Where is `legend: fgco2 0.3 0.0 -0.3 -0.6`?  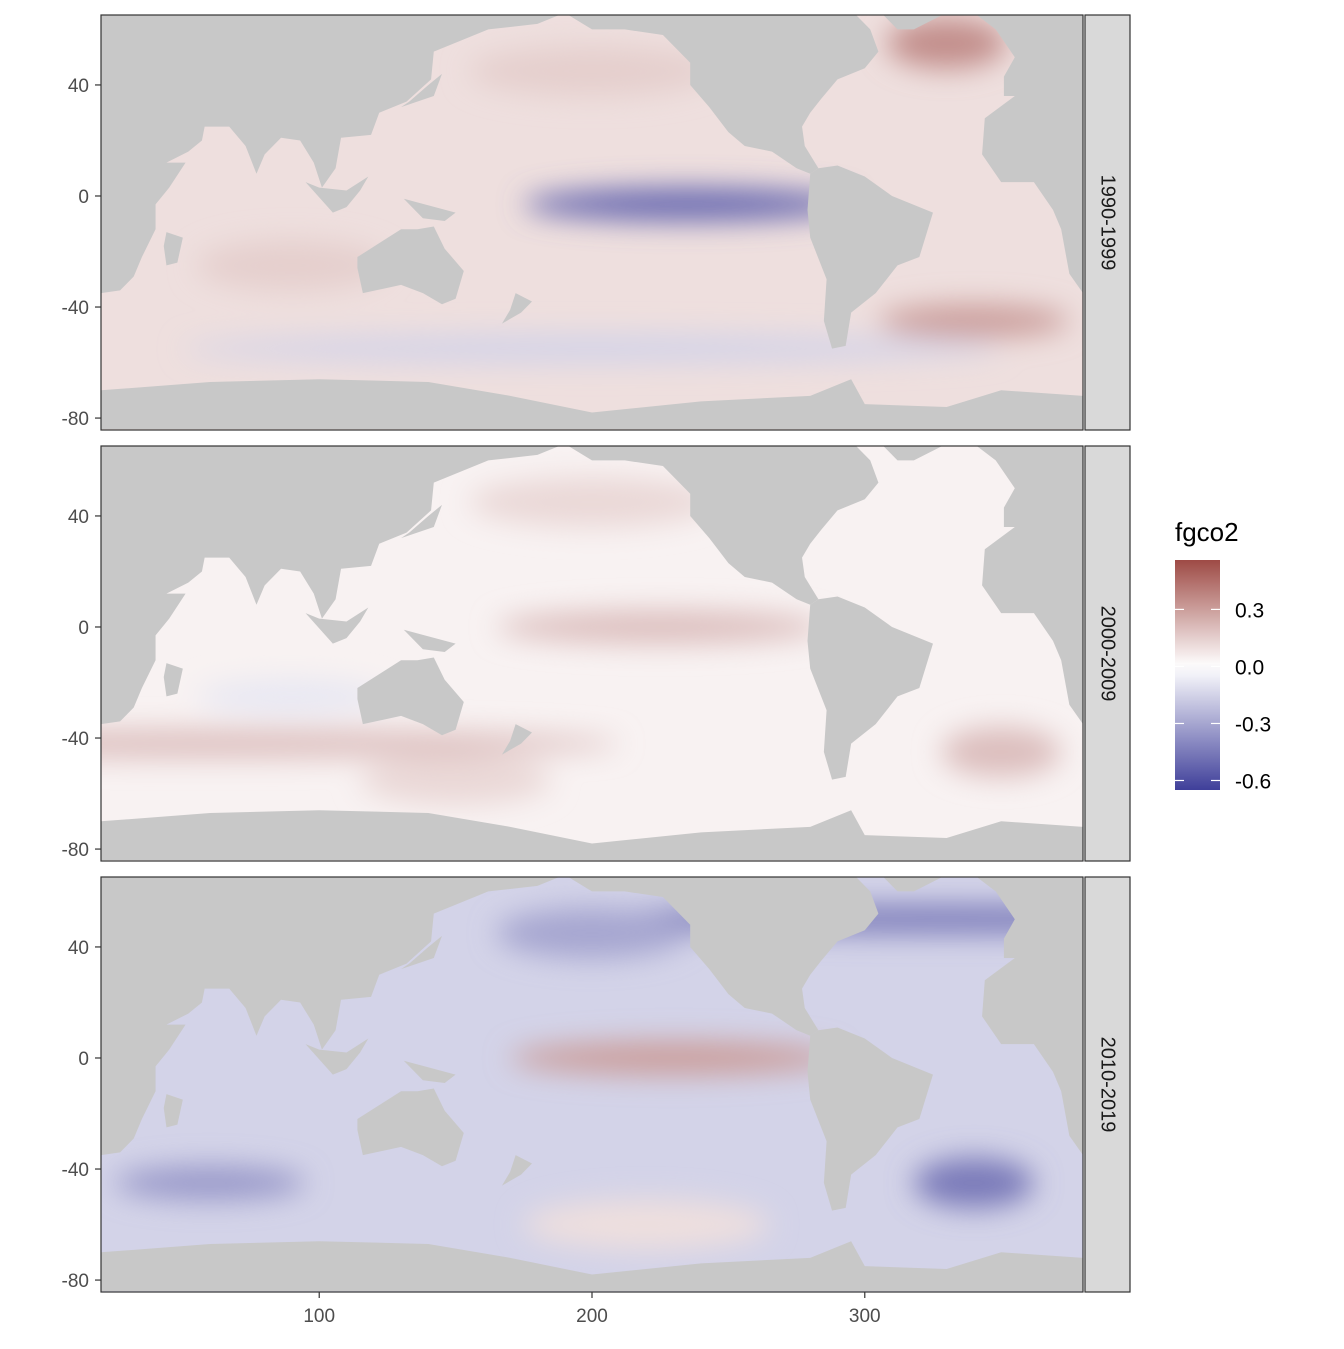
legend: fgco2 0.3 0.0 -0.3 -0.6 is located at coordinates (1223, 655).